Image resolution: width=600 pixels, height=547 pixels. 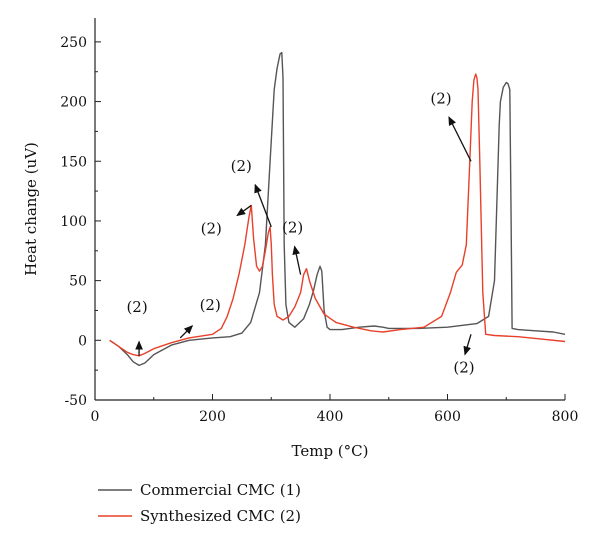 I want to click on y-axis-title: Heat change (uV), so click(x=31, y=209).